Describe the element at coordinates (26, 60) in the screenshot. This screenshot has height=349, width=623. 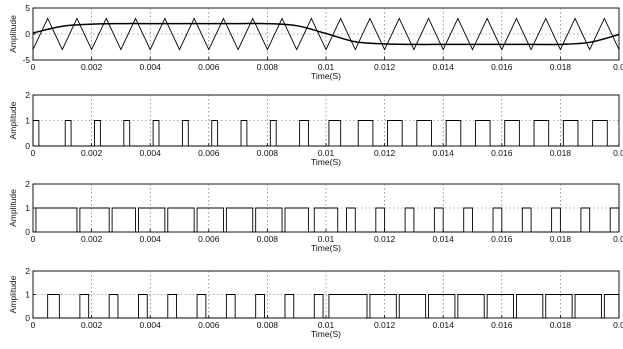
I see `y-tick-label: -5` at that location.